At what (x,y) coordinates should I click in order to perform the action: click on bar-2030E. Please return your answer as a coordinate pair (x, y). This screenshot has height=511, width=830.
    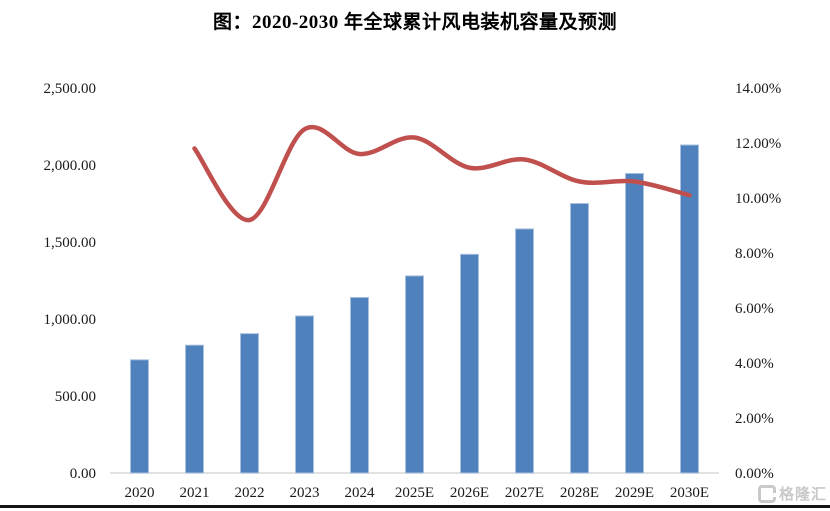
    Looking at the image, I should click on (689, 309).